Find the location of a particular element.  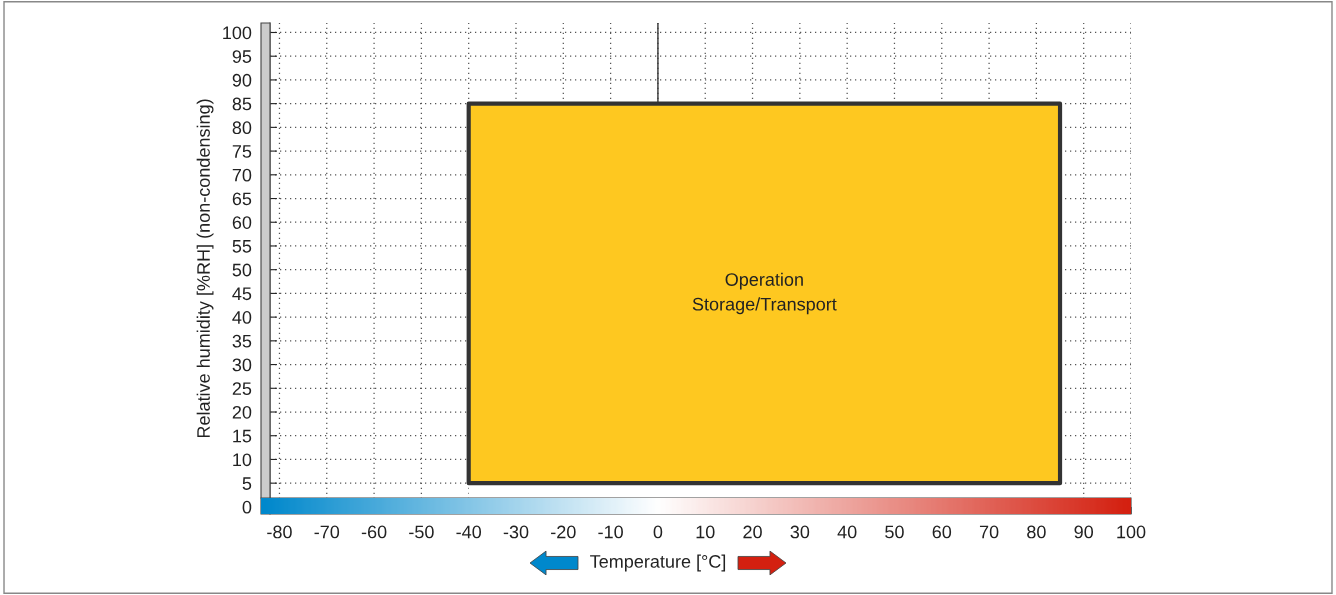

annotation: Operation Storage/Transport is located at coordinates (764, 293).